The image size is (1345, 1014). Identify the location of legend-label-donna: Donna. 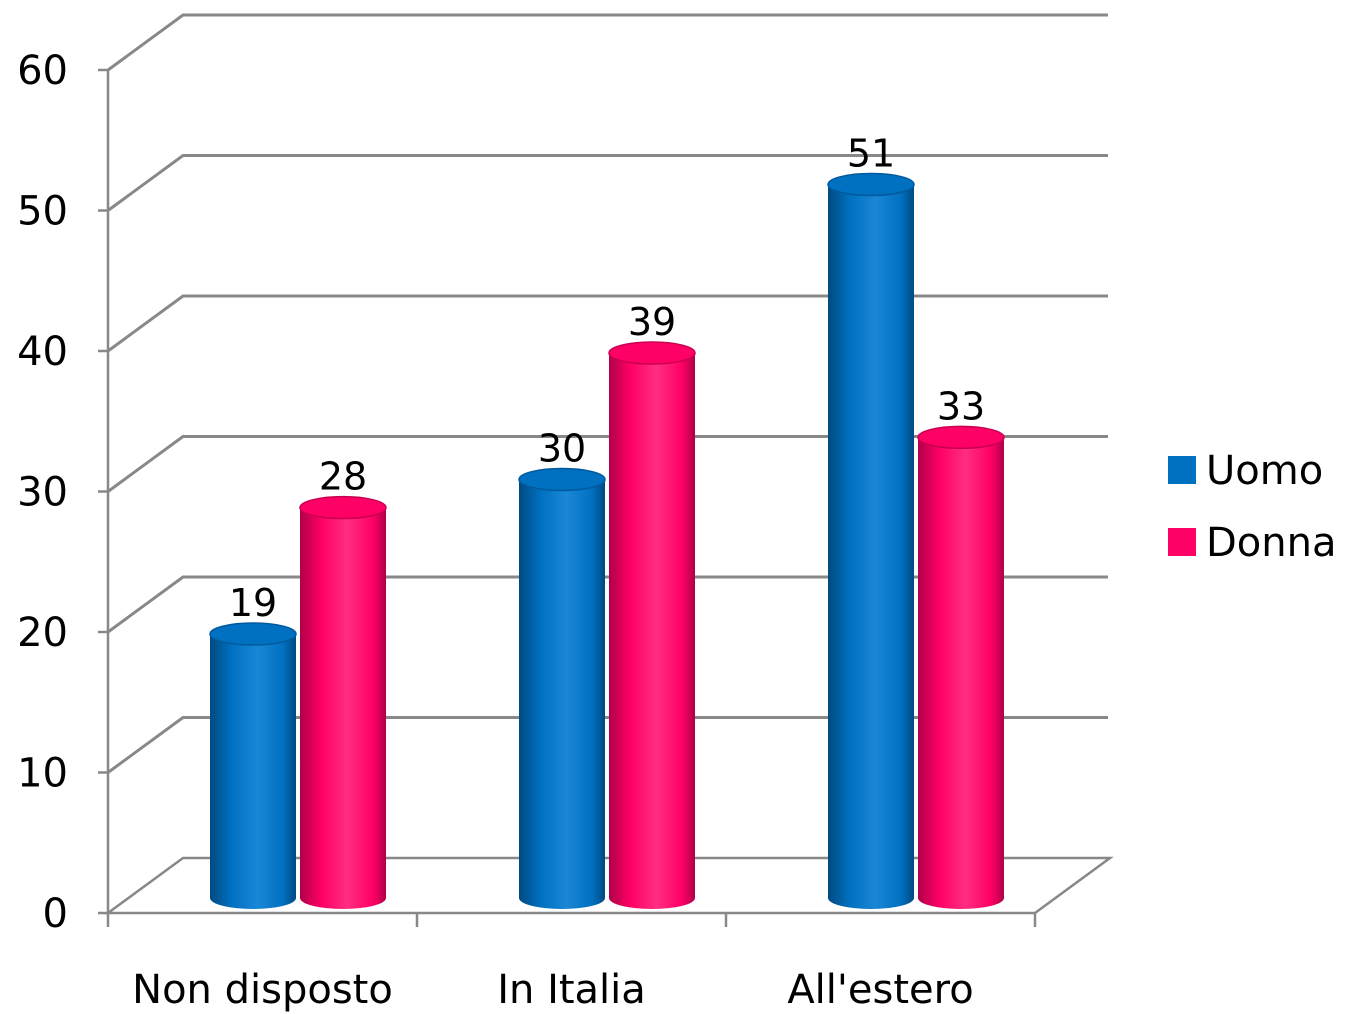
(1271, 543).